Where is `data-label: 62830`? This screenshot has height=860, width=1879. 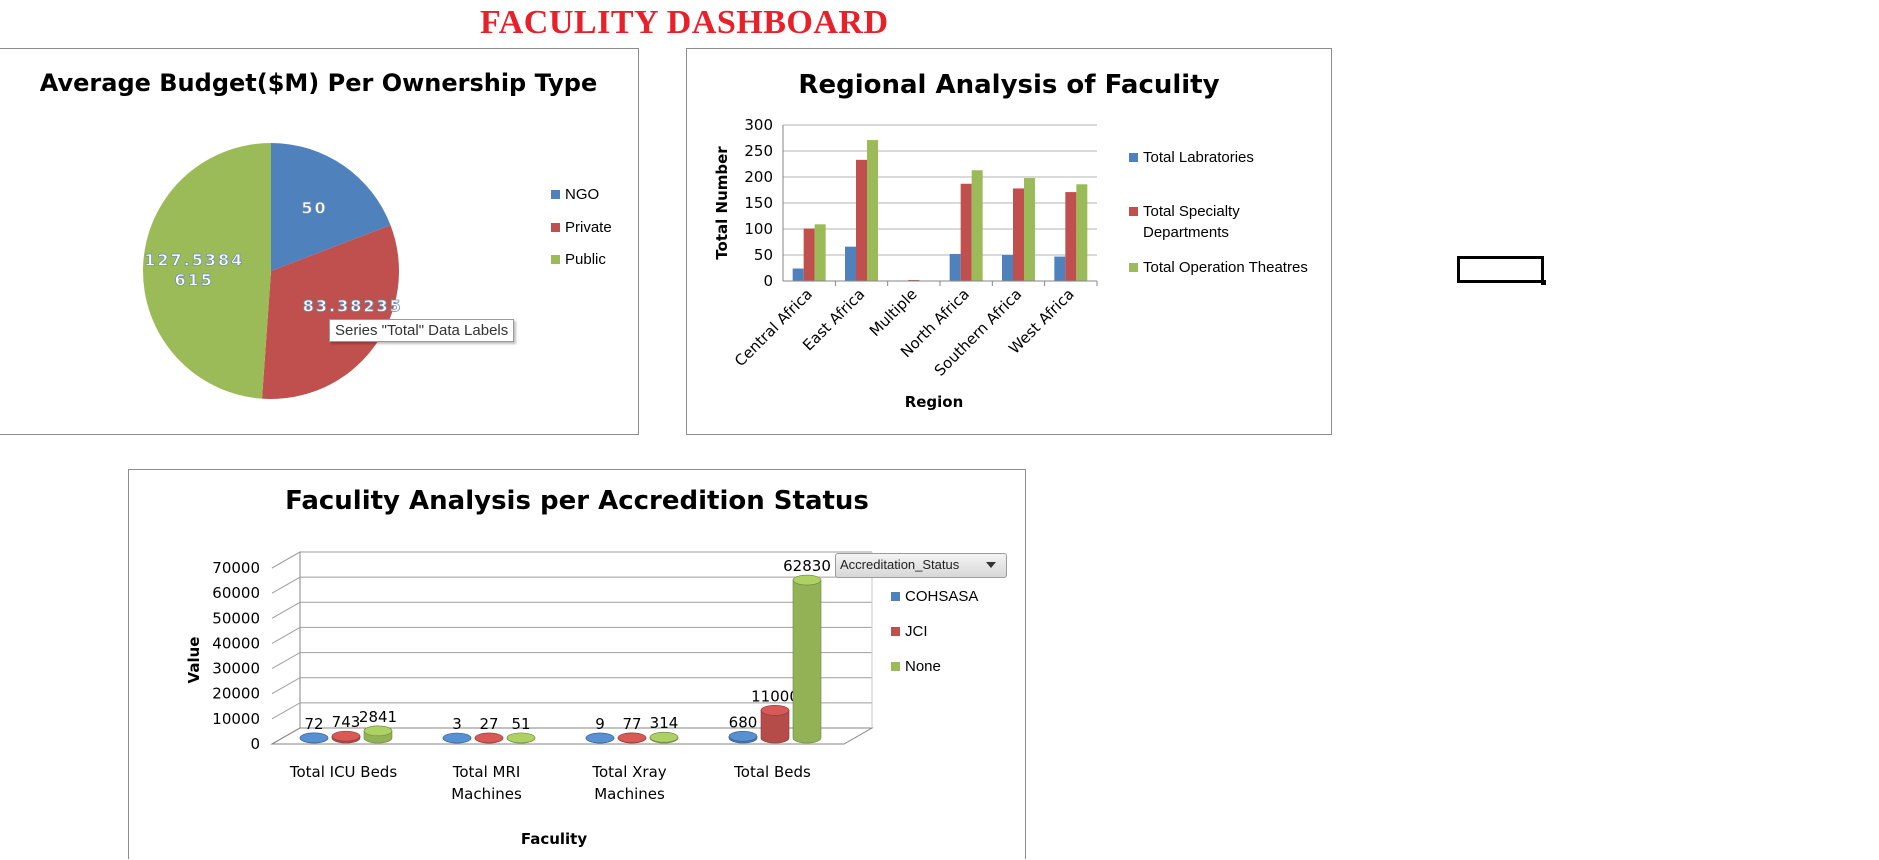 data-label: 62830 is located at coordinates (807, 566).